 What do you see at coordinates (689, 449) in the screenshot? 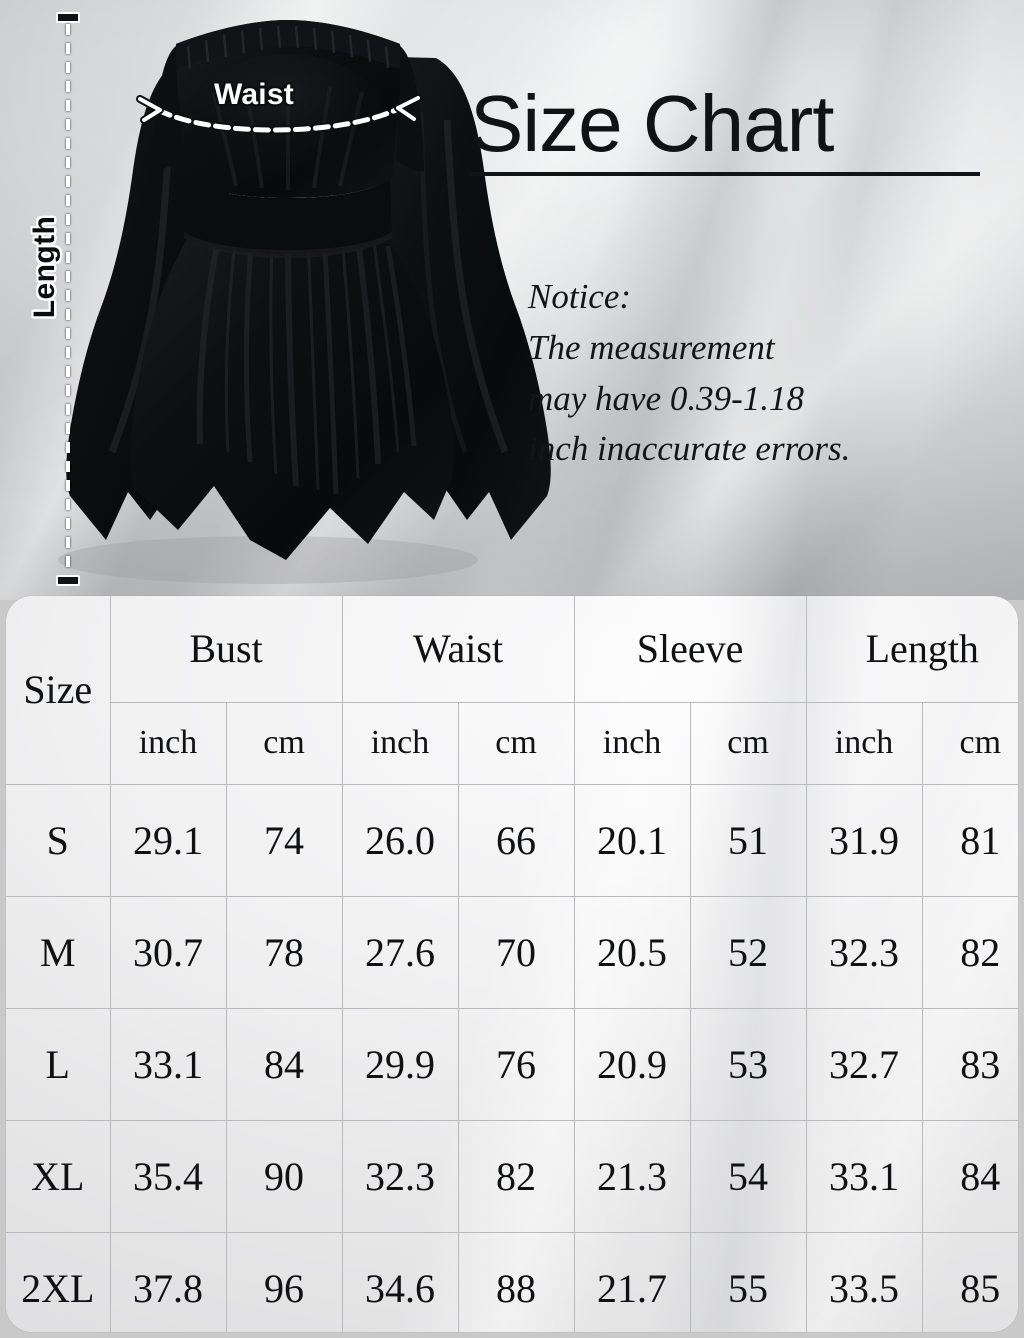
I see `notice-line: inch inaccurate errors.` at bounding box center [689, 449].